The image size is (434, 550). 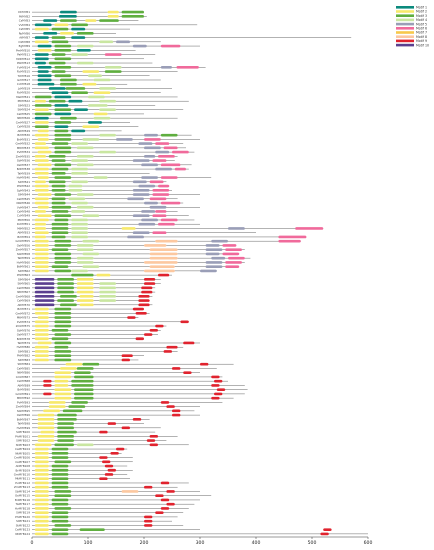 What do you see at coordinates (130, 394) in the screenshot?
I see `protein-row: GmMYB91` at bounding box center [130, 394].